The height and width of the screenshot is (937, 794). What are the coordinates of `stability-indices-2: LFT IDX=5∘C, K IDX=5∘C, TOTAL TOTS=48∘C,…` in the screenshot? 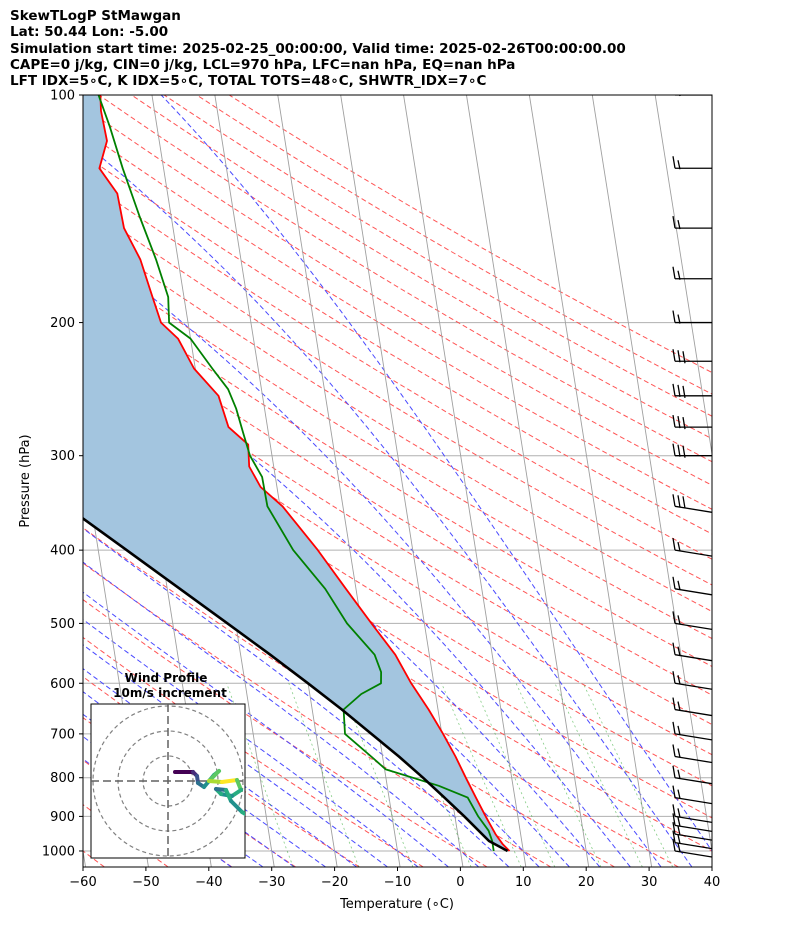 It's located at (248, 81).